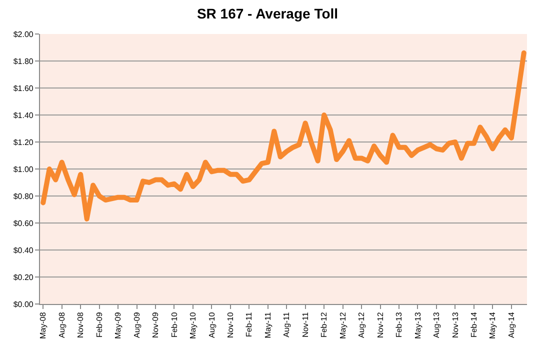  What do you see at coordinates (61, 325) in the screenshot?
I see `x-tick-label: Aug-08` at bounding box center [61, 325].